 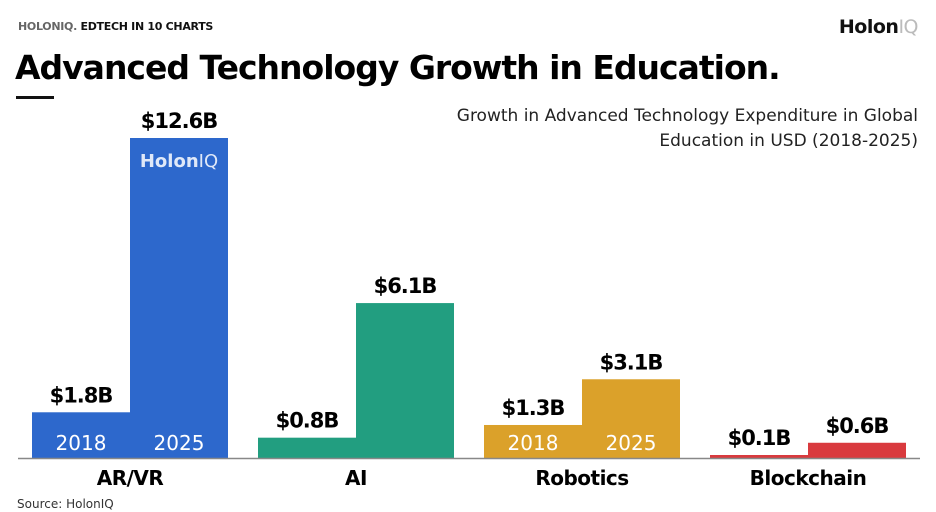 What do you see at coordinates (857, 426) in the screenshot?
I see `value-label: $0.6B` at bounding box center [857, 426].